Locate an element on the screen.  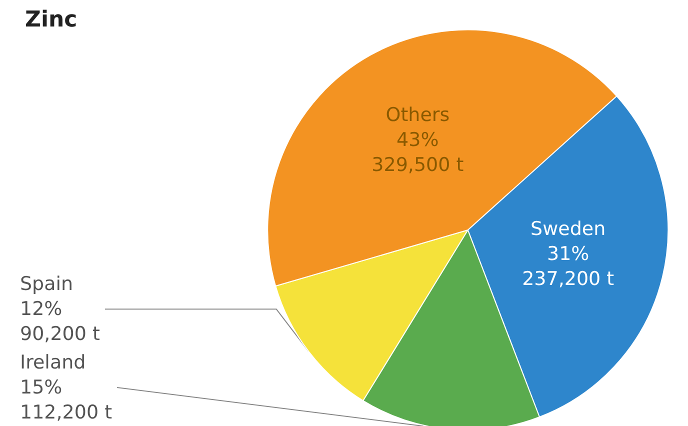
slice-label: Ireland is located at coordinates (53, 363).